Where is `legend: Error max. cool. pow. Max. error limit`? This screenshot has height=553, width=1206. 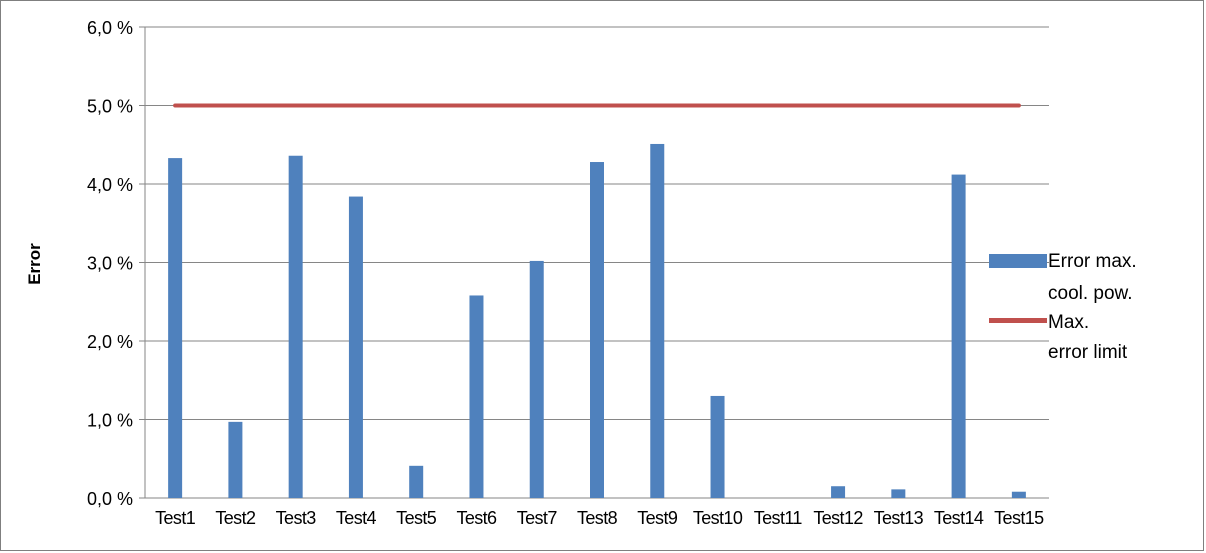
legend: Error max. cool. pow. Max. error limit is located at coordinates (1063, 307).